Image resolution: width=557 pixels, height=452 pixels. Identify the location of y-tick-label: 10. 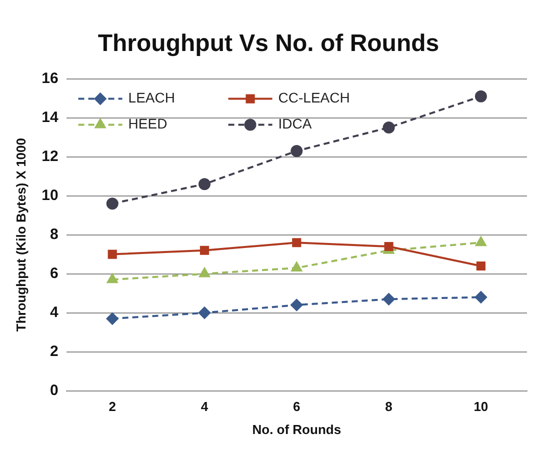
(50, 195).